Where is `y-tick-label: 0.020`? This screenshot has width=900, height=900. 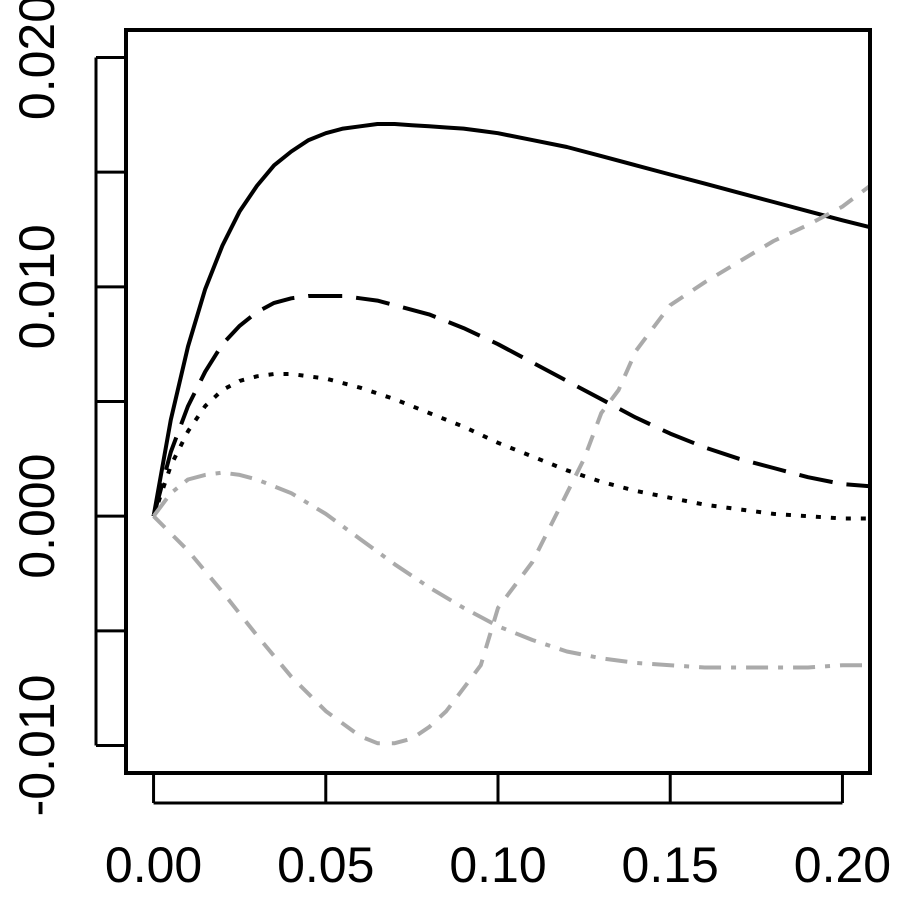 y-tick-label: 0.020 is located at coordinates (37, 60).